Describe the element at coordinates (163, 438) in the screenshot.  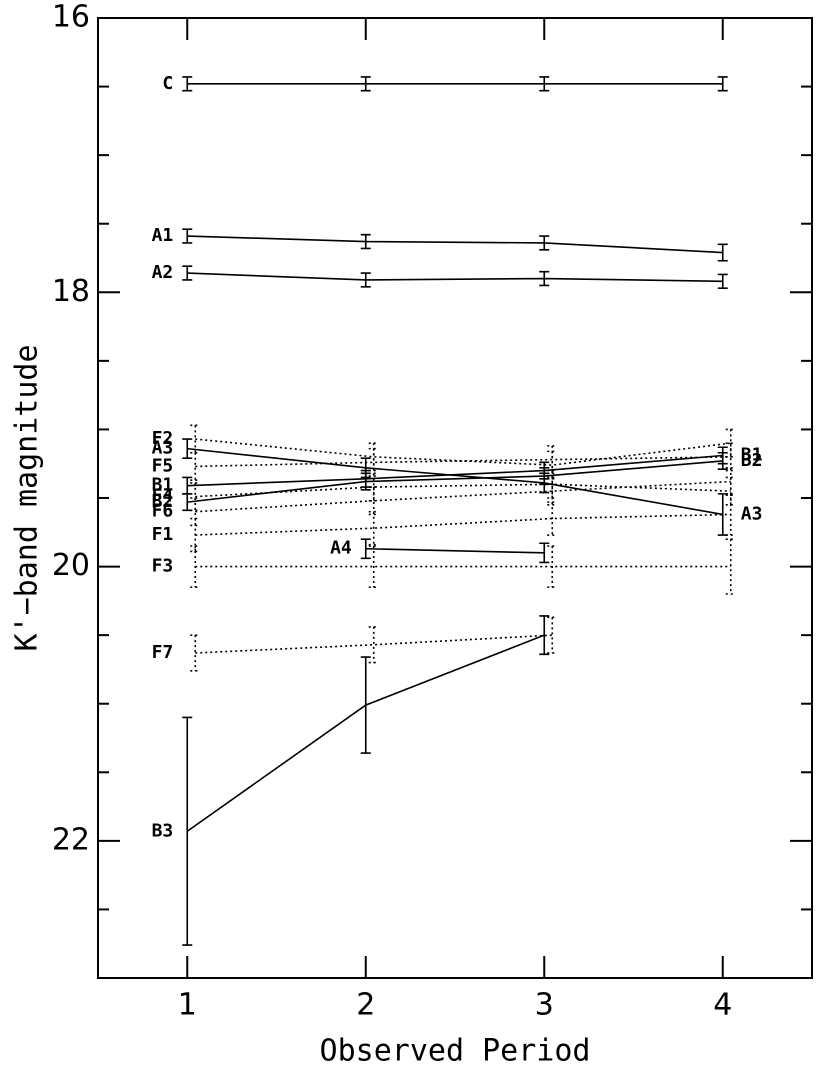
I see `series-label: F2` at that location.